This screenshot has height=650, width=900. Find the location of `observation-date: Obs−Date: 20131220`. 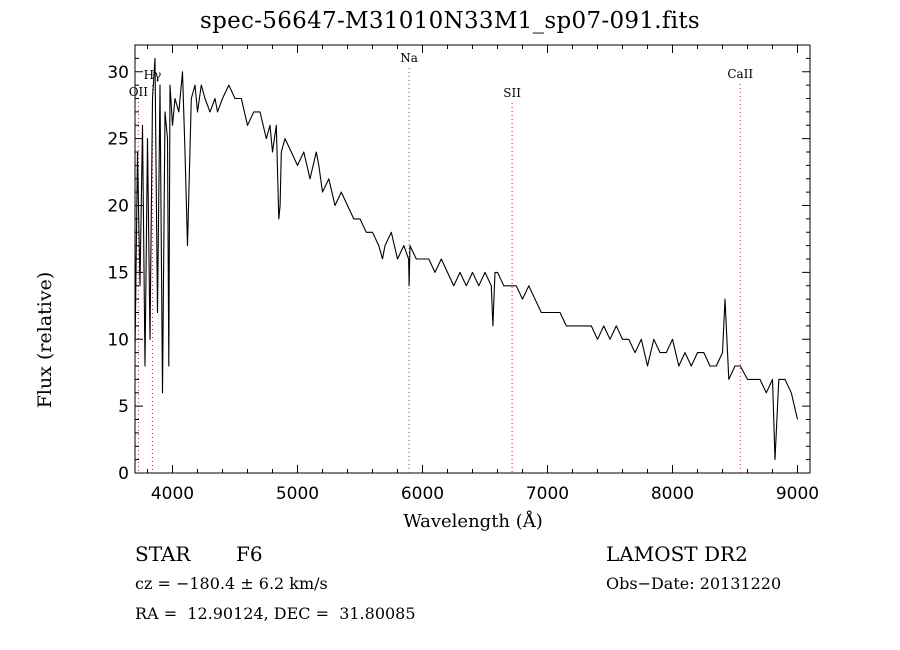

observation-date: Obs−Date: 20131220 is located at coordinates (694, 583).